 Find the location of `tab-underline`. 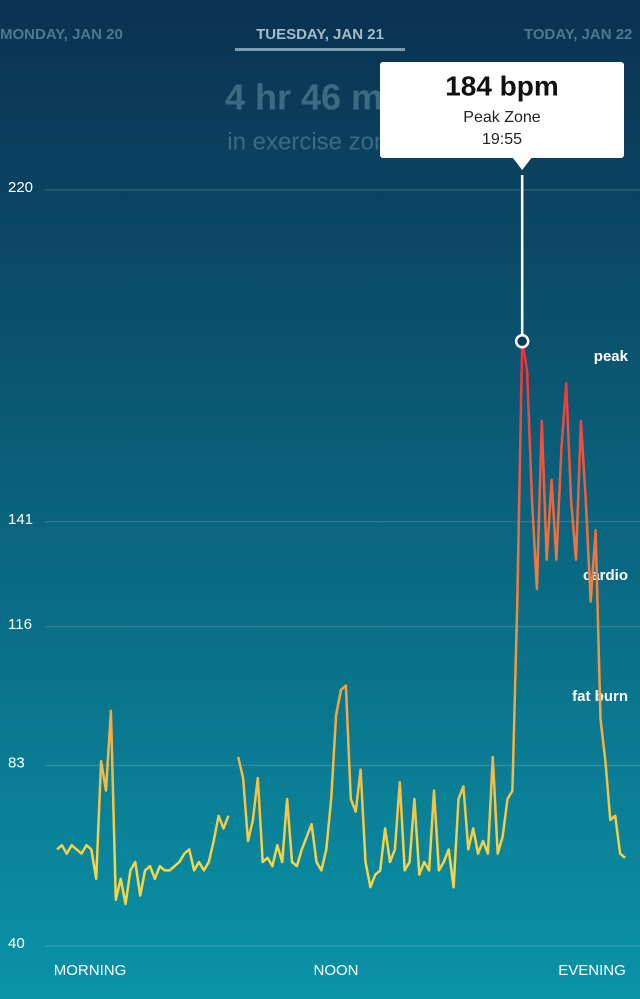

tab-underline is located at coordinates (320, 49).